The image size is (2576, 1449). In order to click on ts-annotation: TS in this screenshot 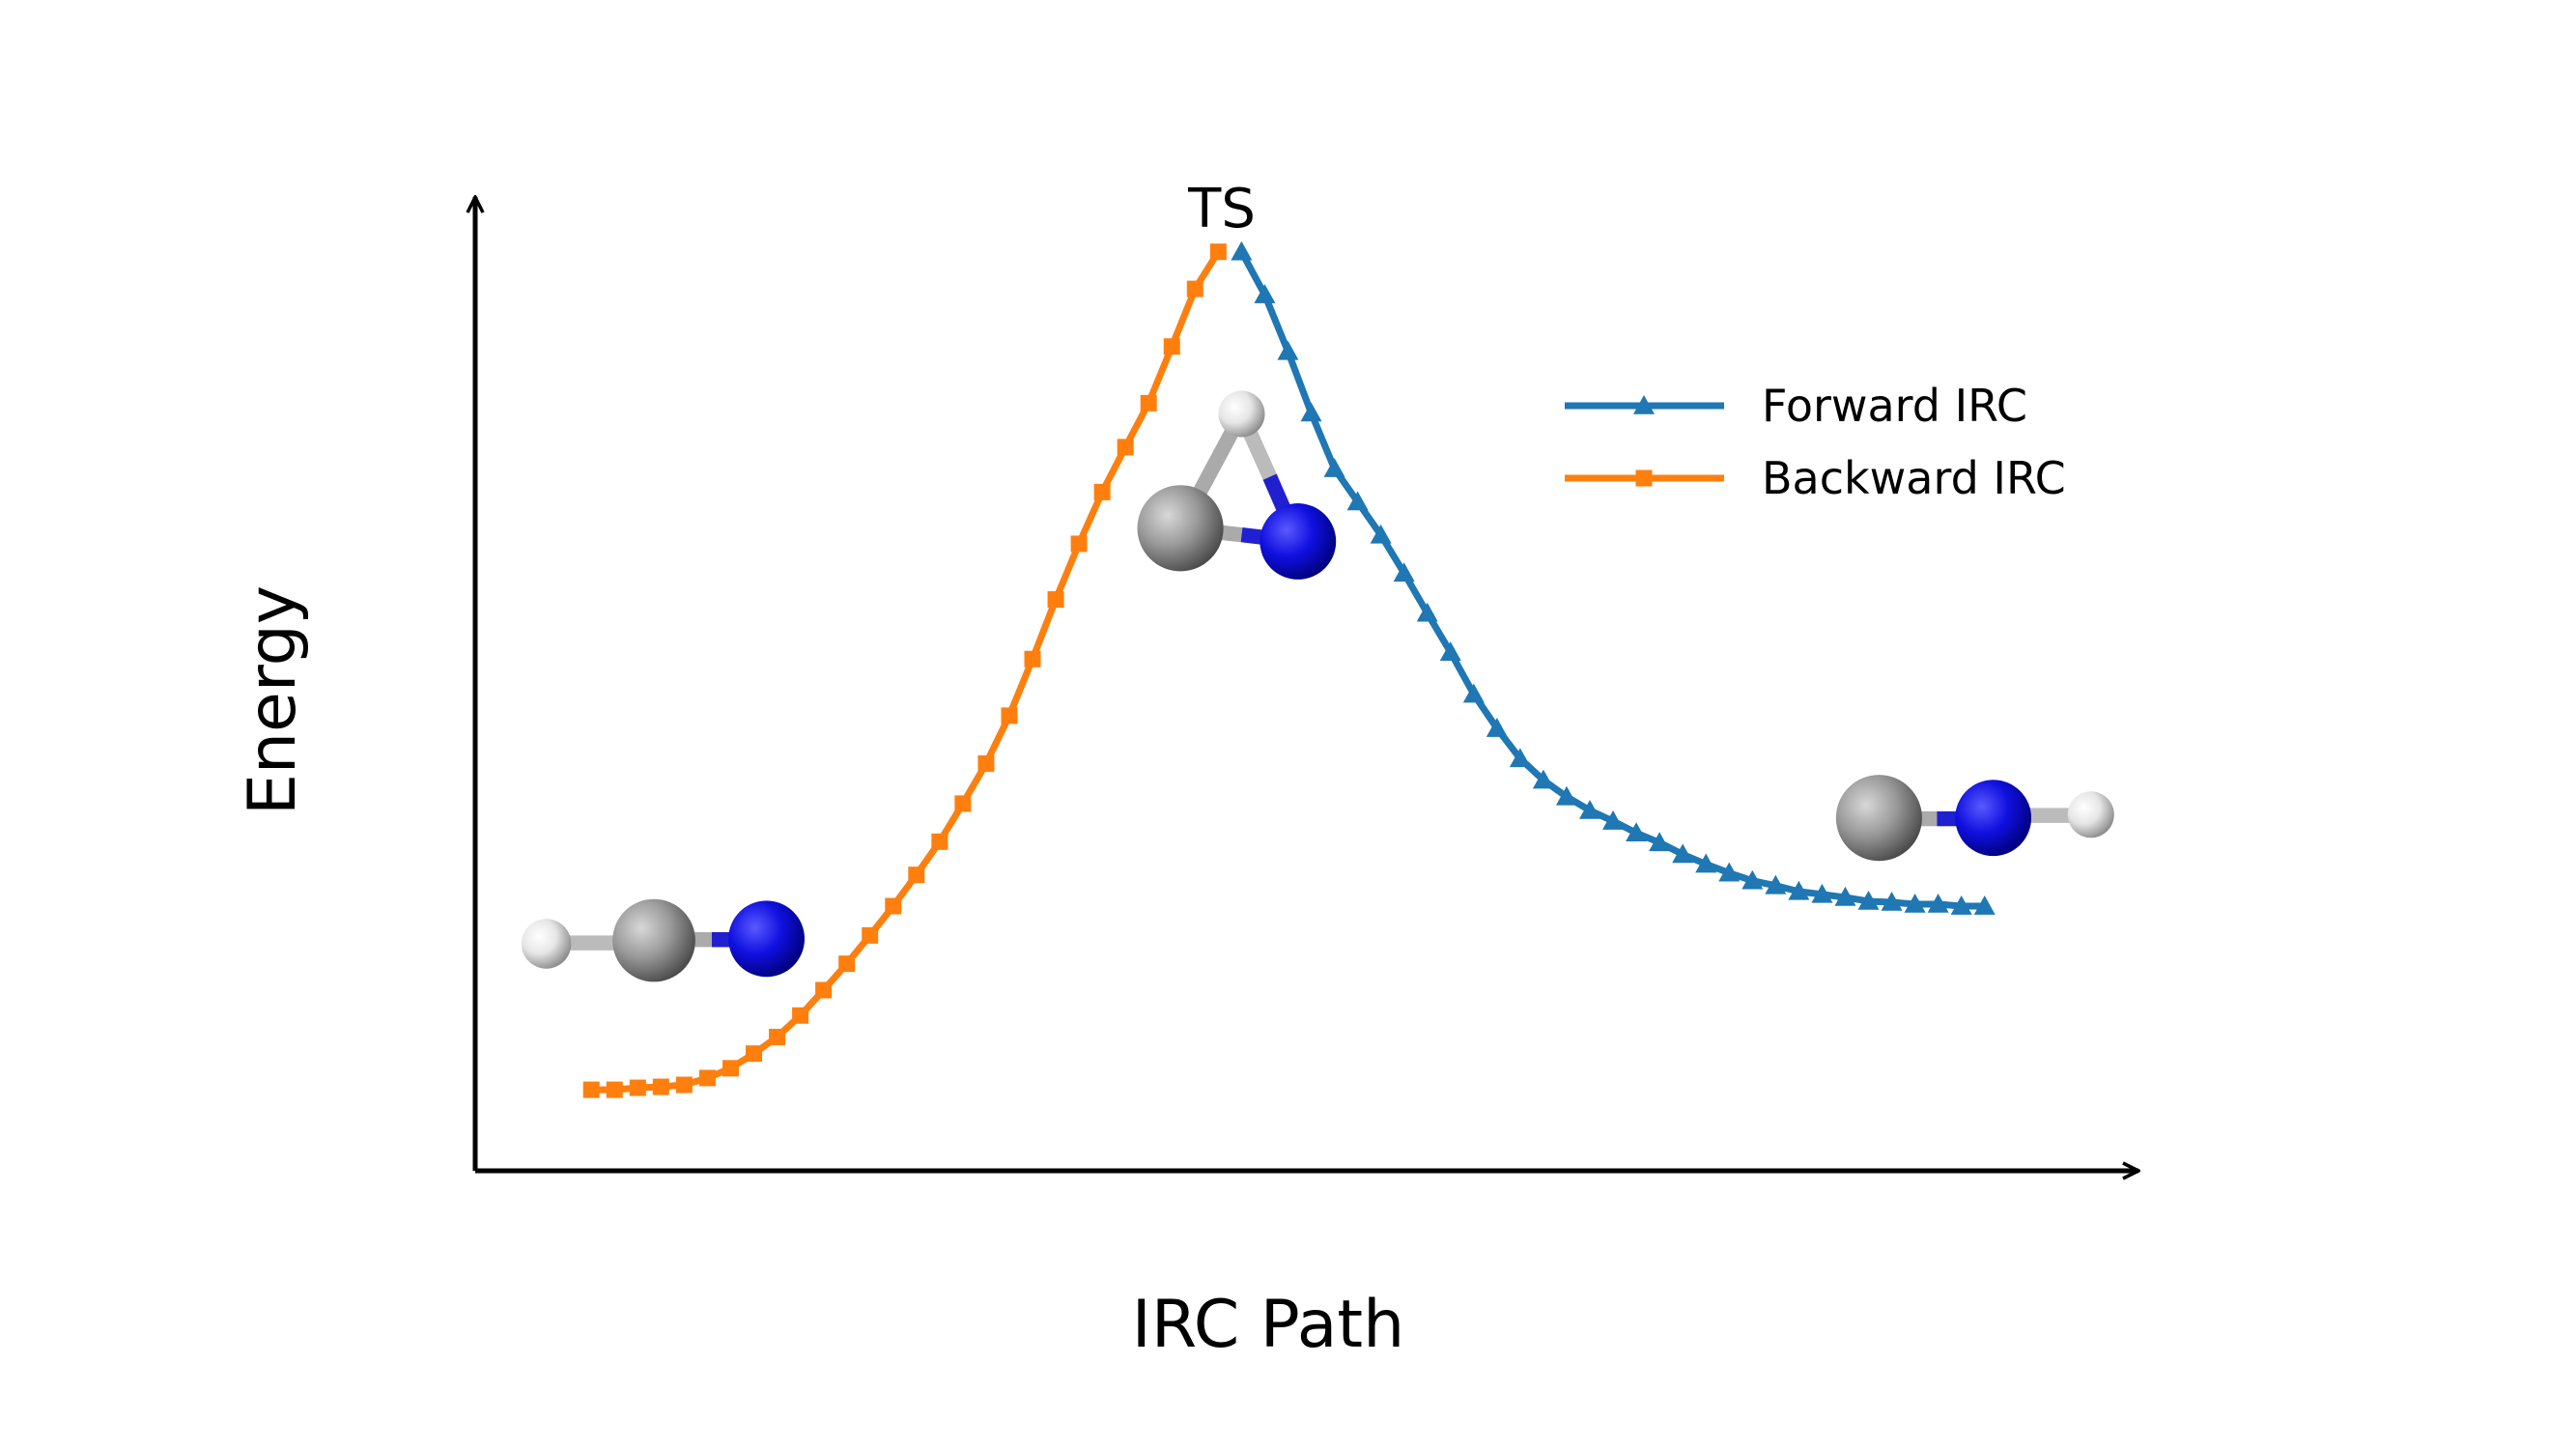, I will do `click(1221, 209)`.